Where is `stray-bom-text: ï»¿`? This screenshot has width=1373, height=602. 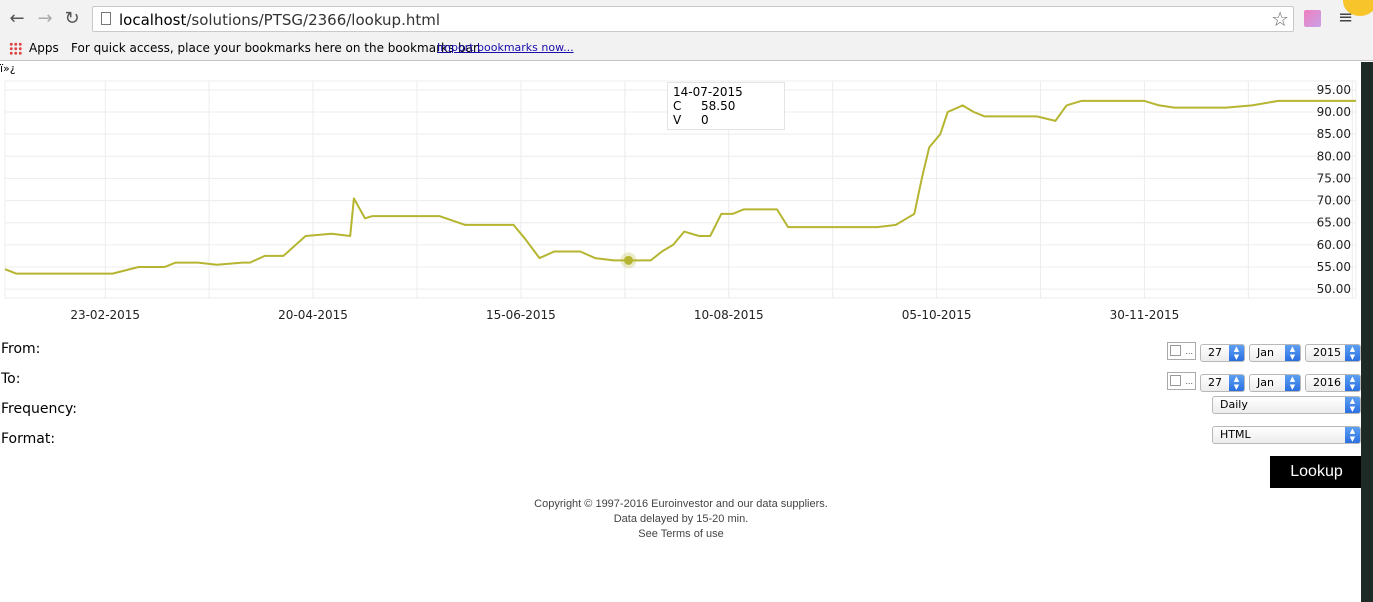
stray-bom-text: ï»¿ is located at coordinates (8, 68).